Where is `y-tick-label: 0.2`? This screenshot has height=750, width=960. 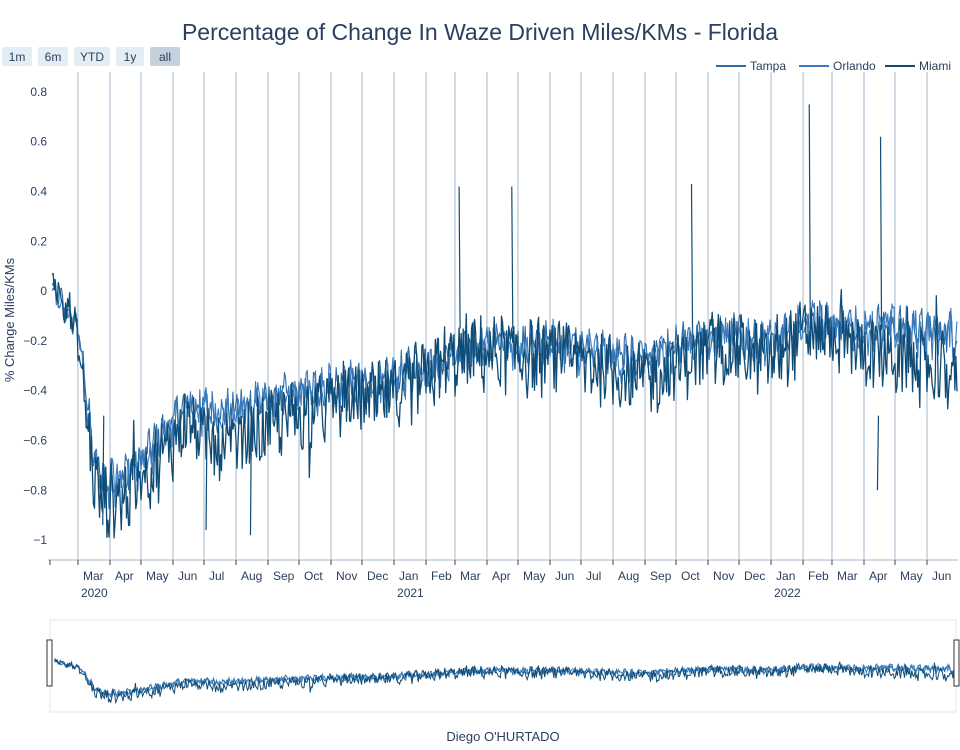
y-tick-label: 0.2 is located at coordinates (38, 241).